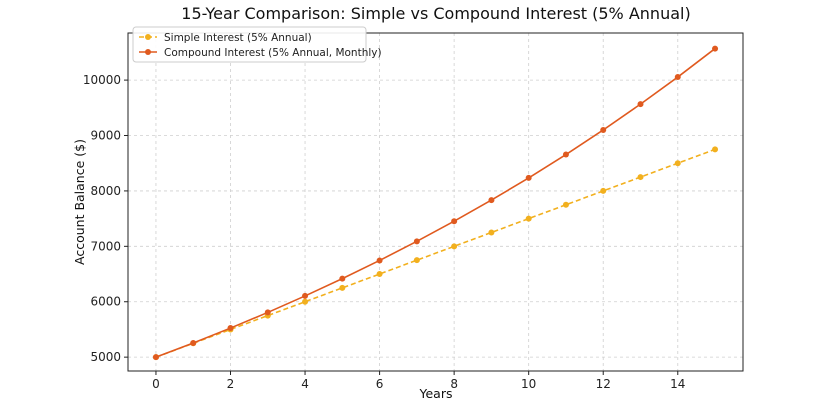 This screenshot has width=816, height=408. Describe the element at coordinates (603, 384) in the screenshot. I see `x-tick-label: 12` at that location.